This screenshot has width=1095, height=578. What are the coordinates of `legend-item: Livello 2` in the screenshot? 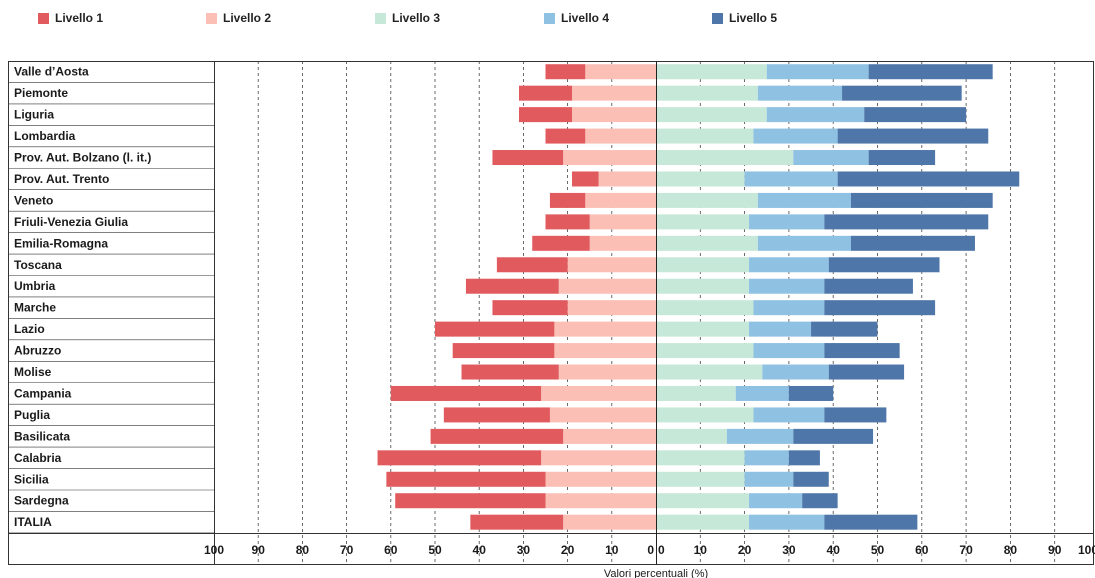 It's located at (238, 18).